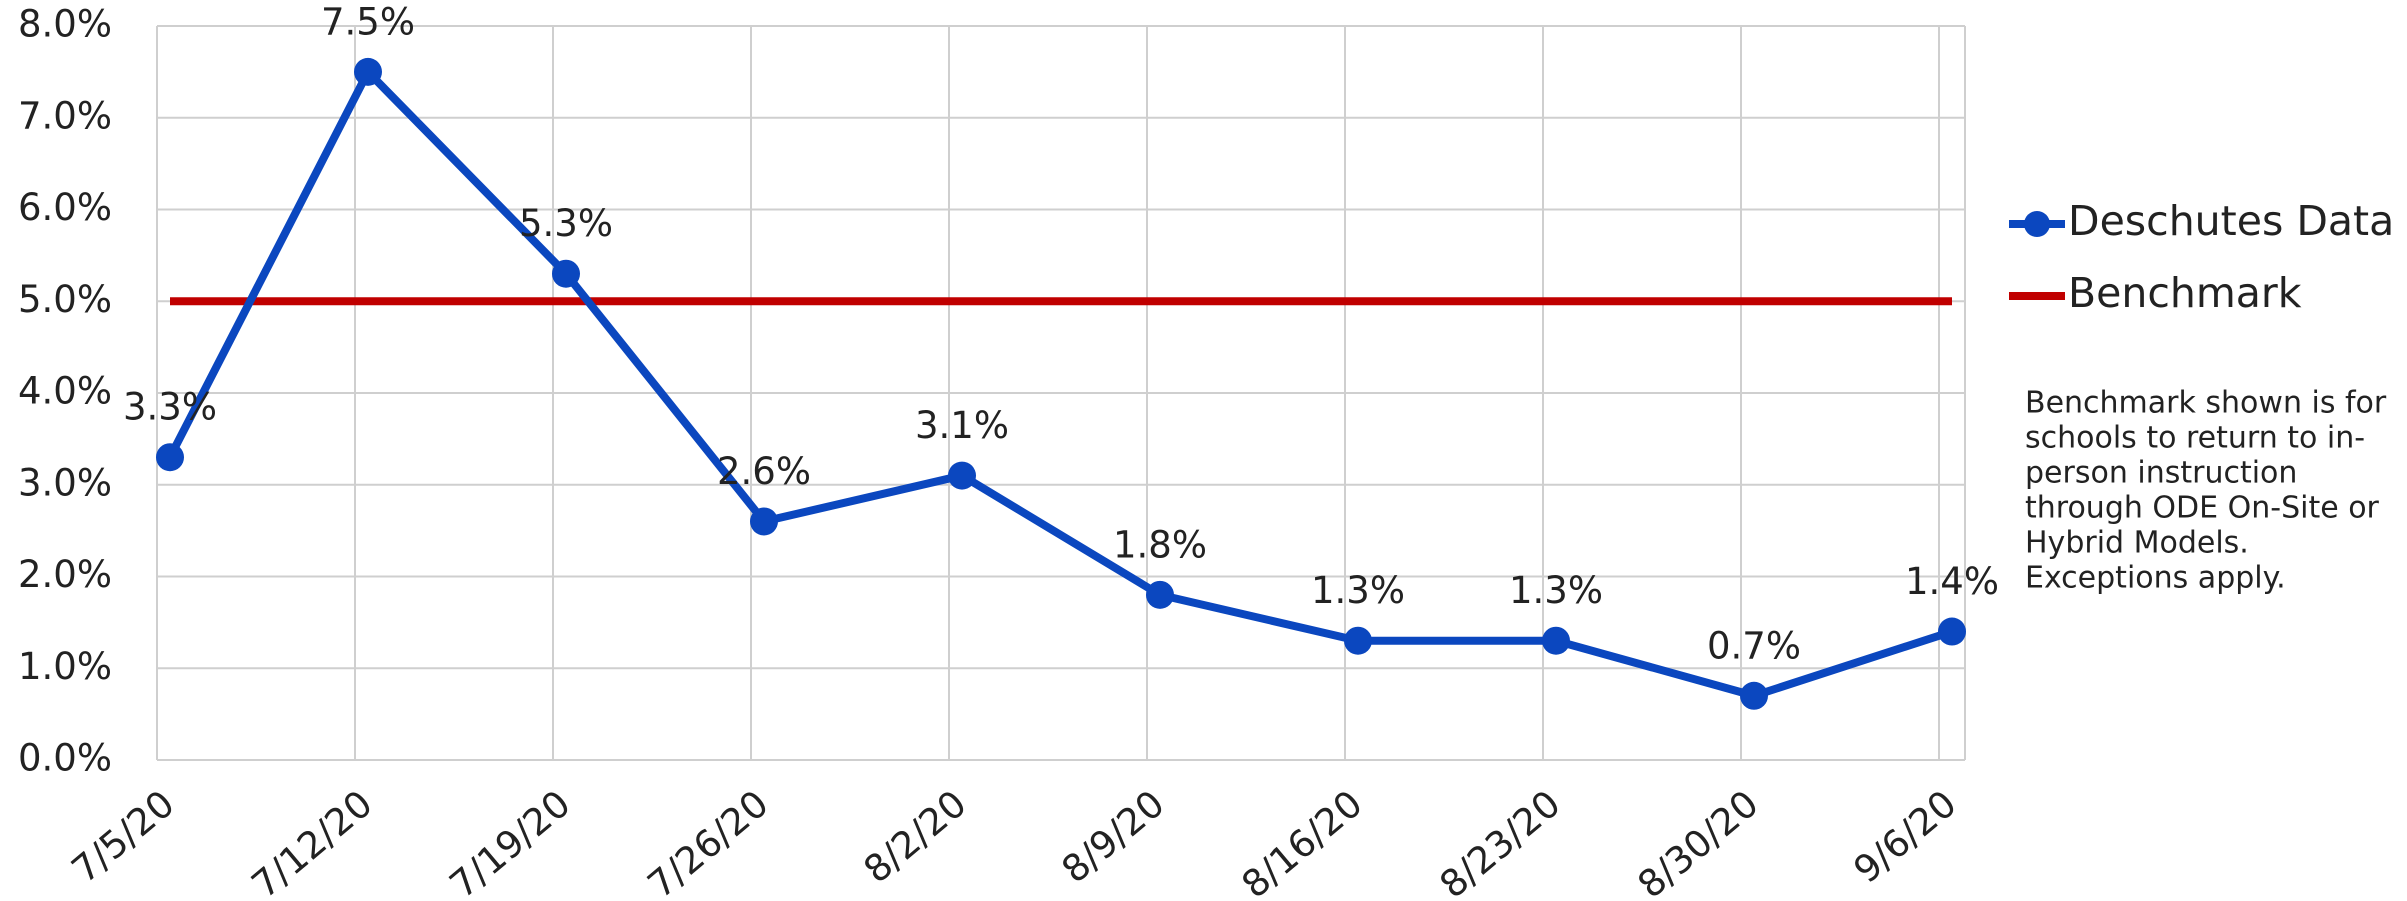 The image size is (2407, 901). I want to click on y-tick-label: 3.0%, so click(65, 482).